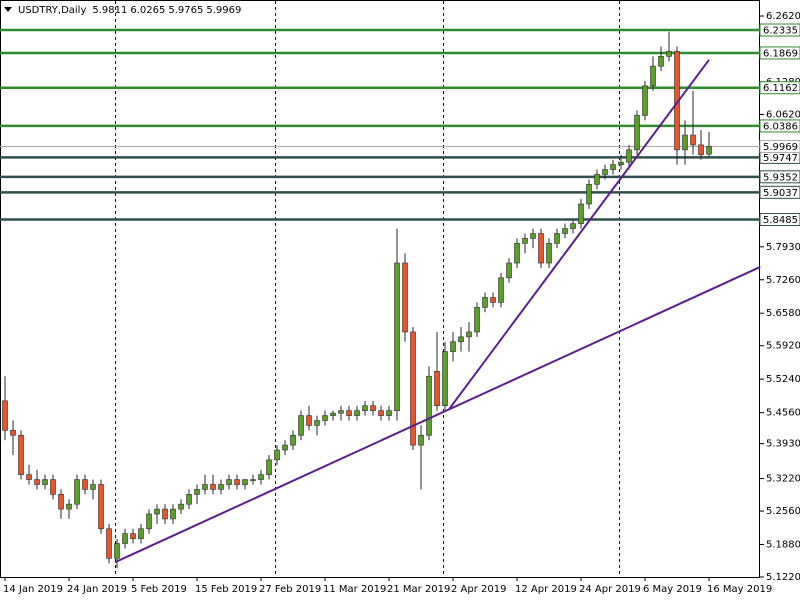 This screenshot has height=600, width=800. What do you see at coordinates (478, 589) in the screenshot?
I see `x-tick-label: 2 Apr 2019` at bounding box center [478, 589].